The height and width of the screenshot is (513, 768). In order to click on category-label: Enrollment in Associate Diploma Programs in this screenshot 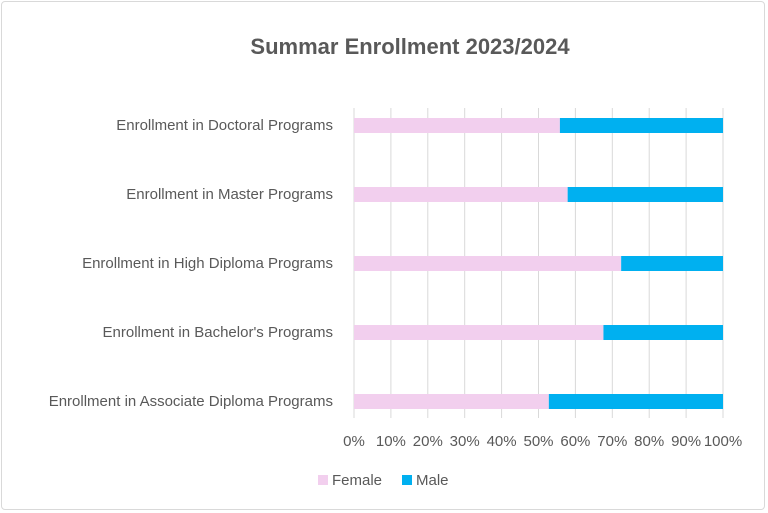, I will do `click(191, 401)`.